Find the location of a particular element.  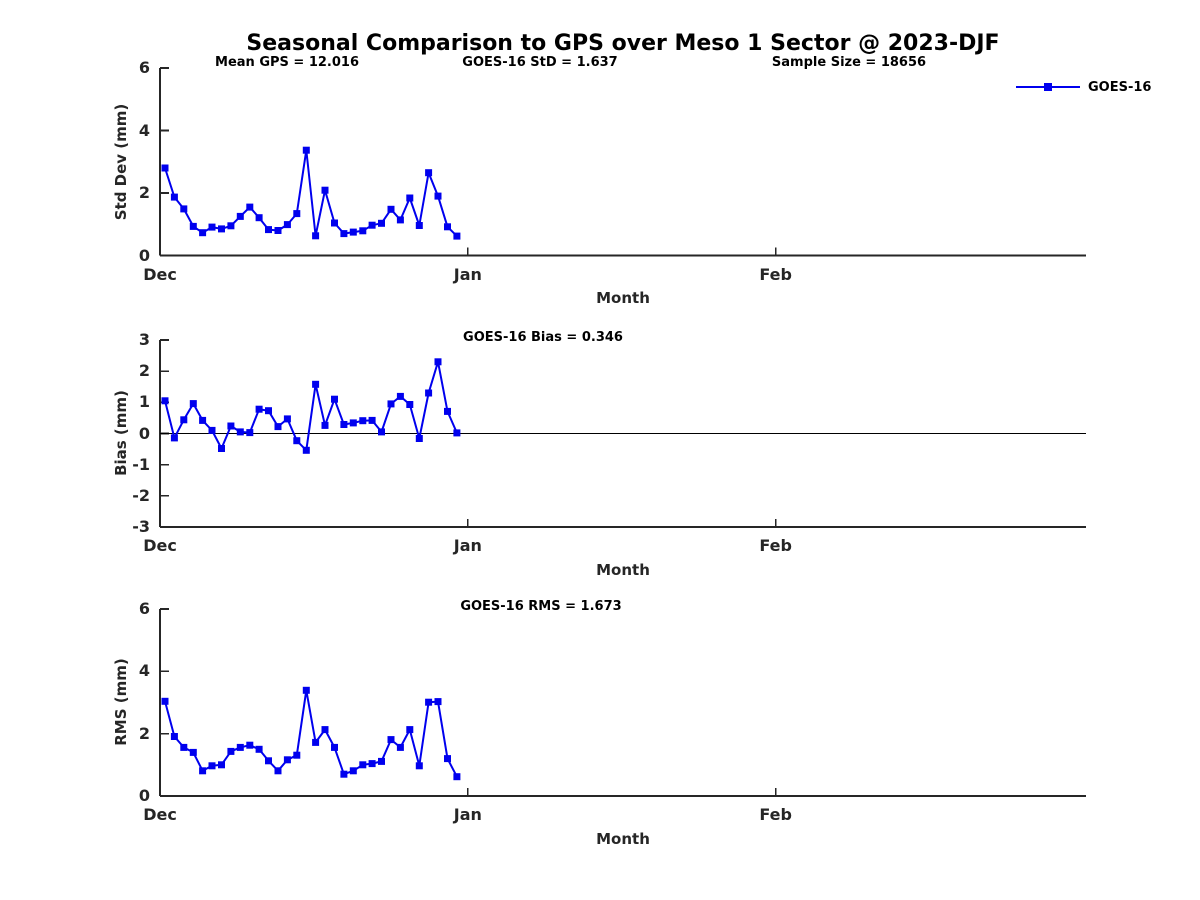

annotation-goes16-bias: GOES-16 Bias = 0.346 is located at coordinates (543, 337).